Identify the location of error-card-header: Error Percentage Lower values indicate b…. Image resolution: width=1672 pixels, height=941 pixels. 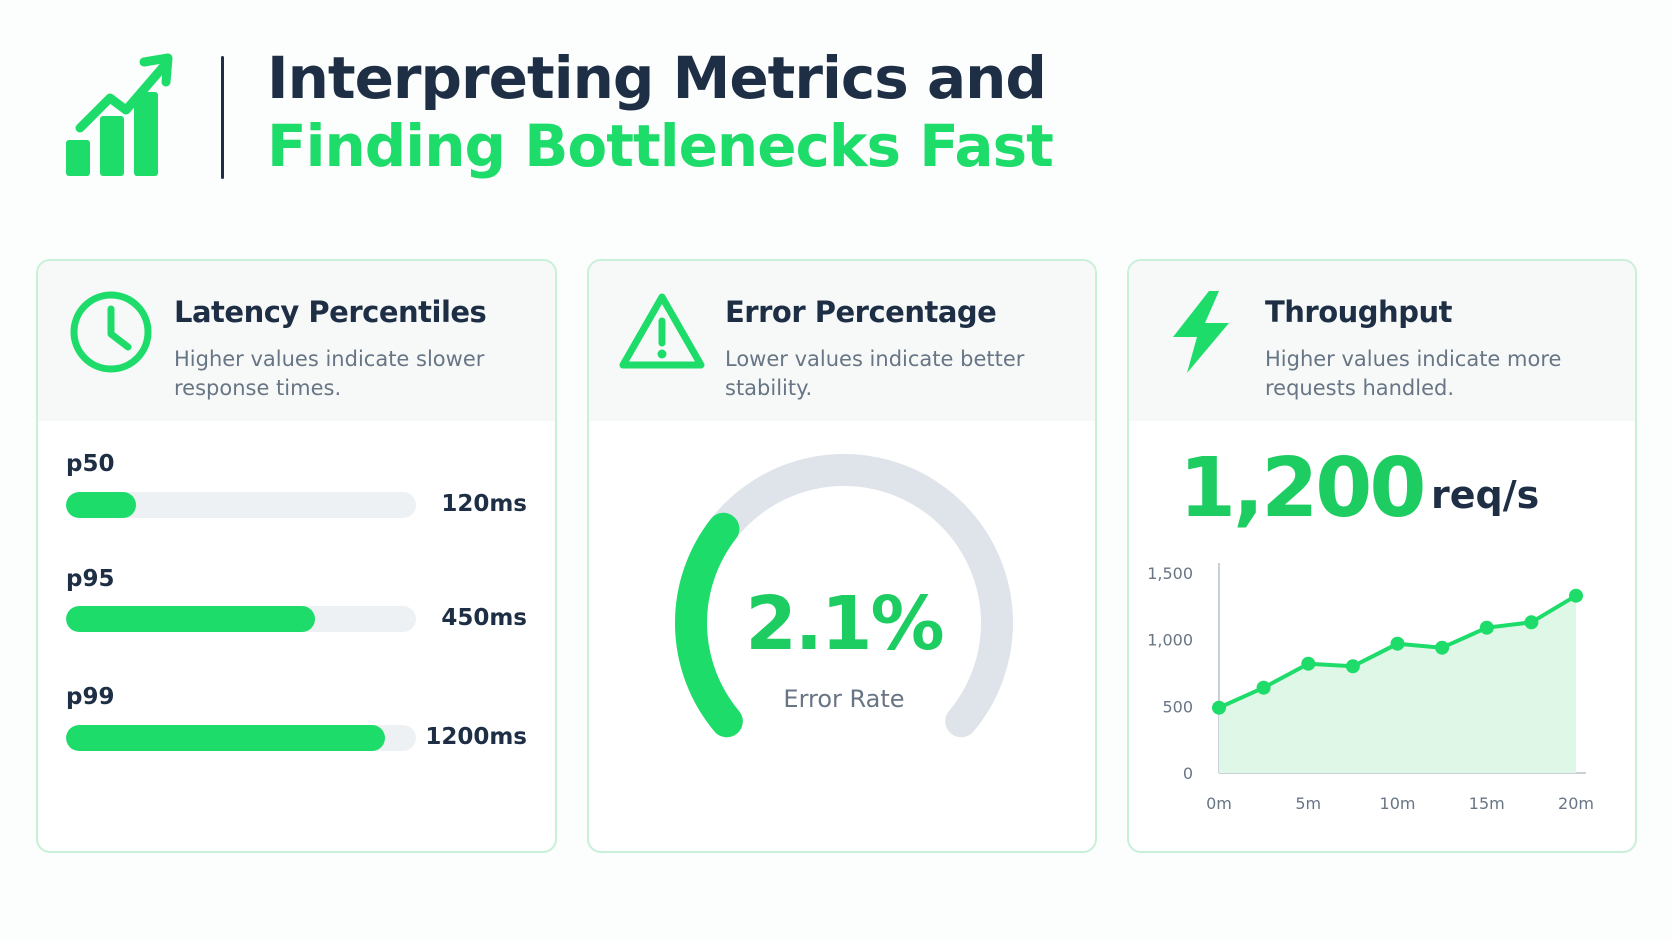
(842, 341).